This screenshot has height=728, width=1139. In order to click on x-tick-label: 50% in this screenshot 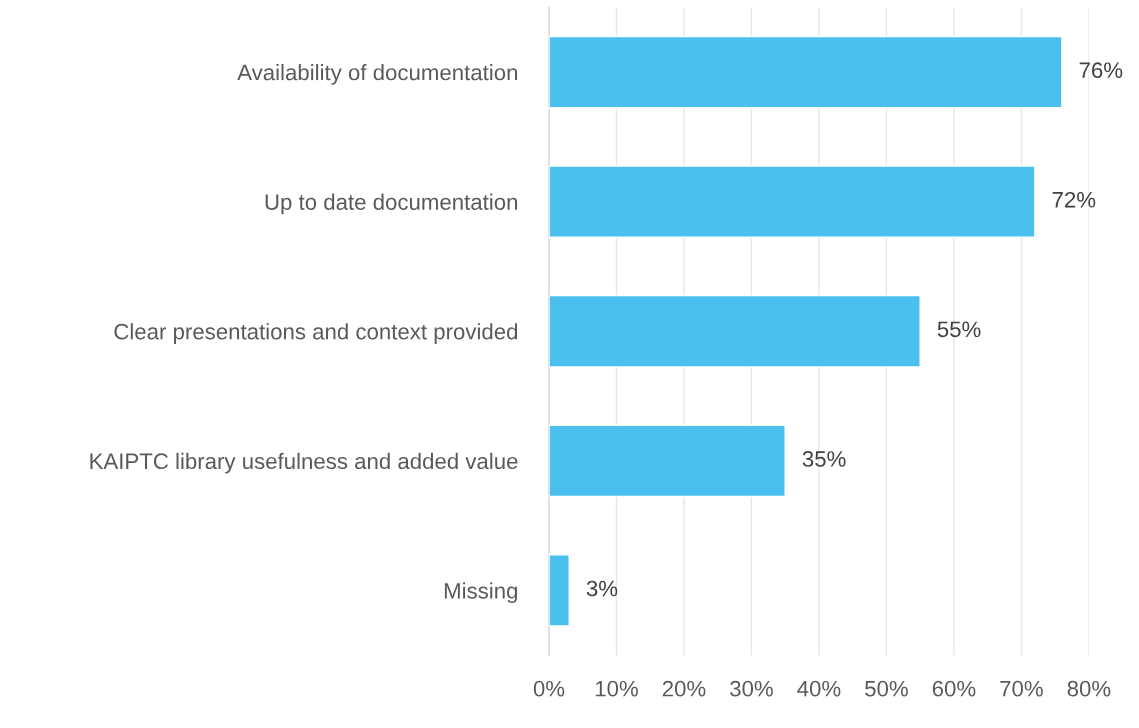, I will do `click(886, 688)`.